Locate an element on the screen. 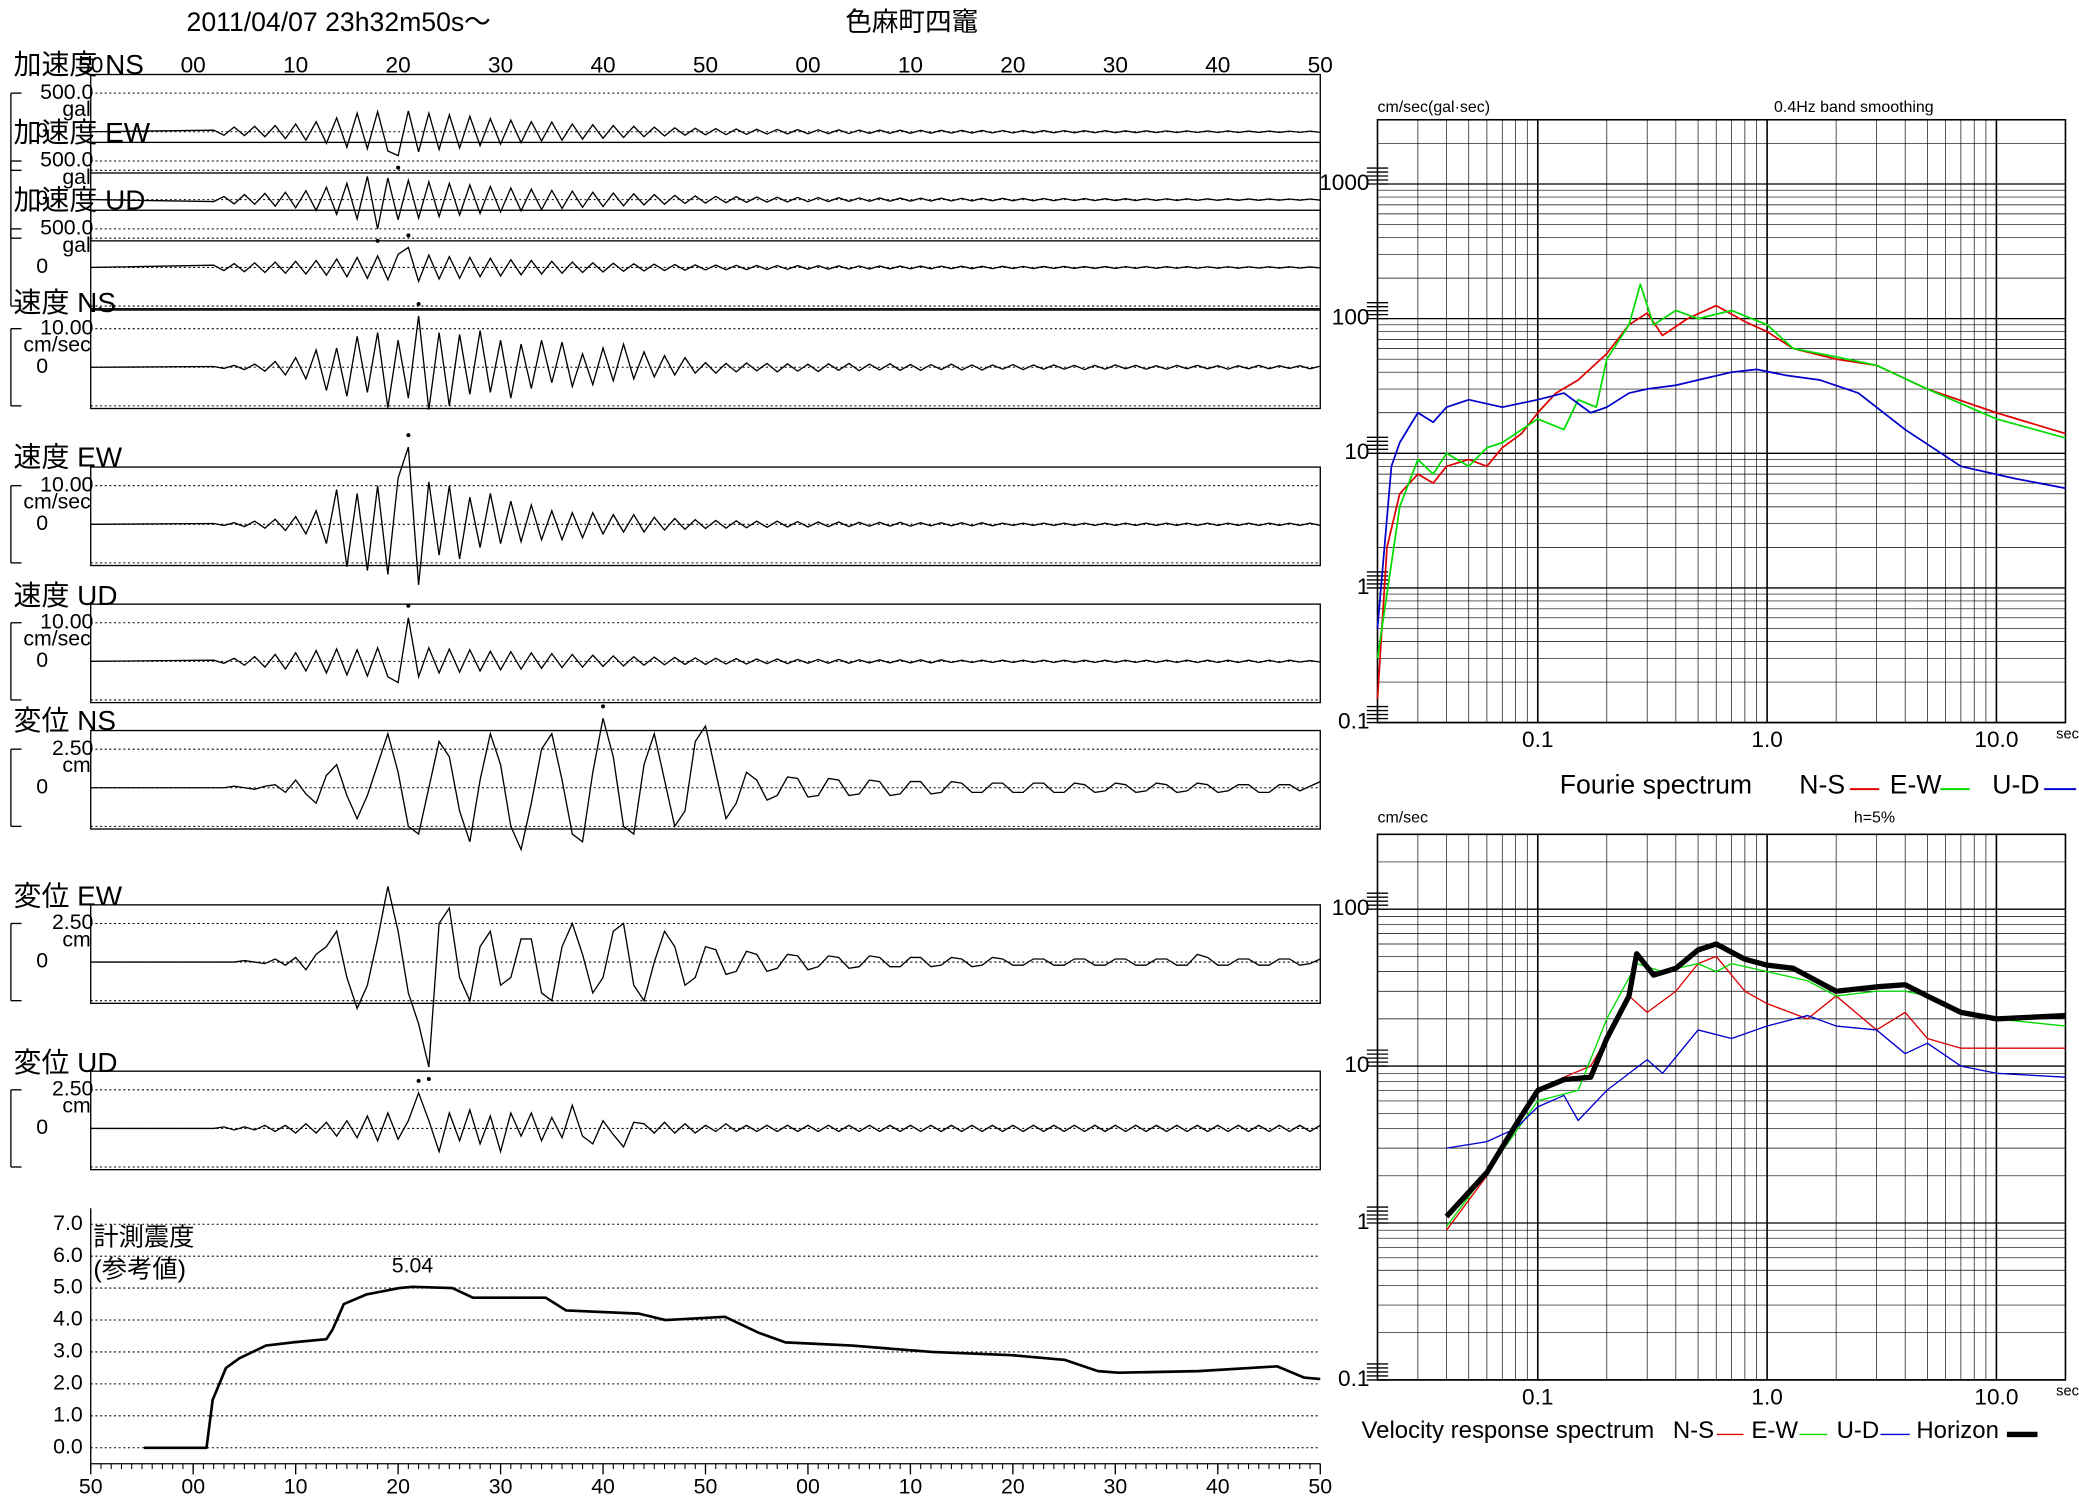 Image resolution: width=2079 pixels, height=1501 pixels. x-tick-label: 30 is located at coordinates (1116, 1486).